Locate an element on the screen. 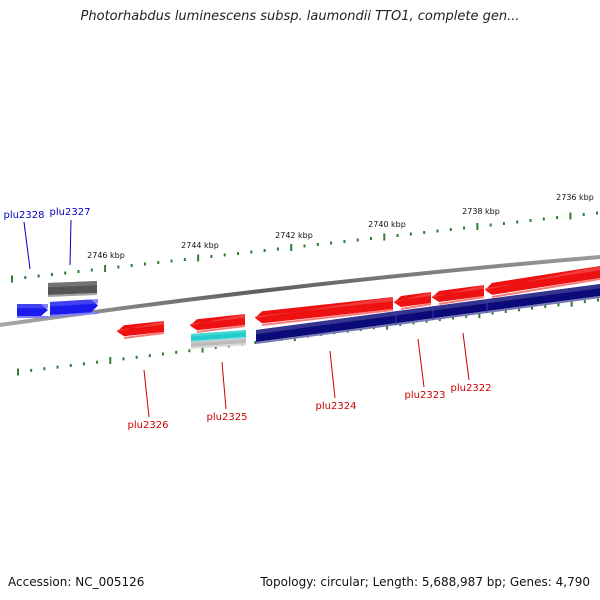  kbp-label: 2742 kbp is located at coordinates (294, 235).